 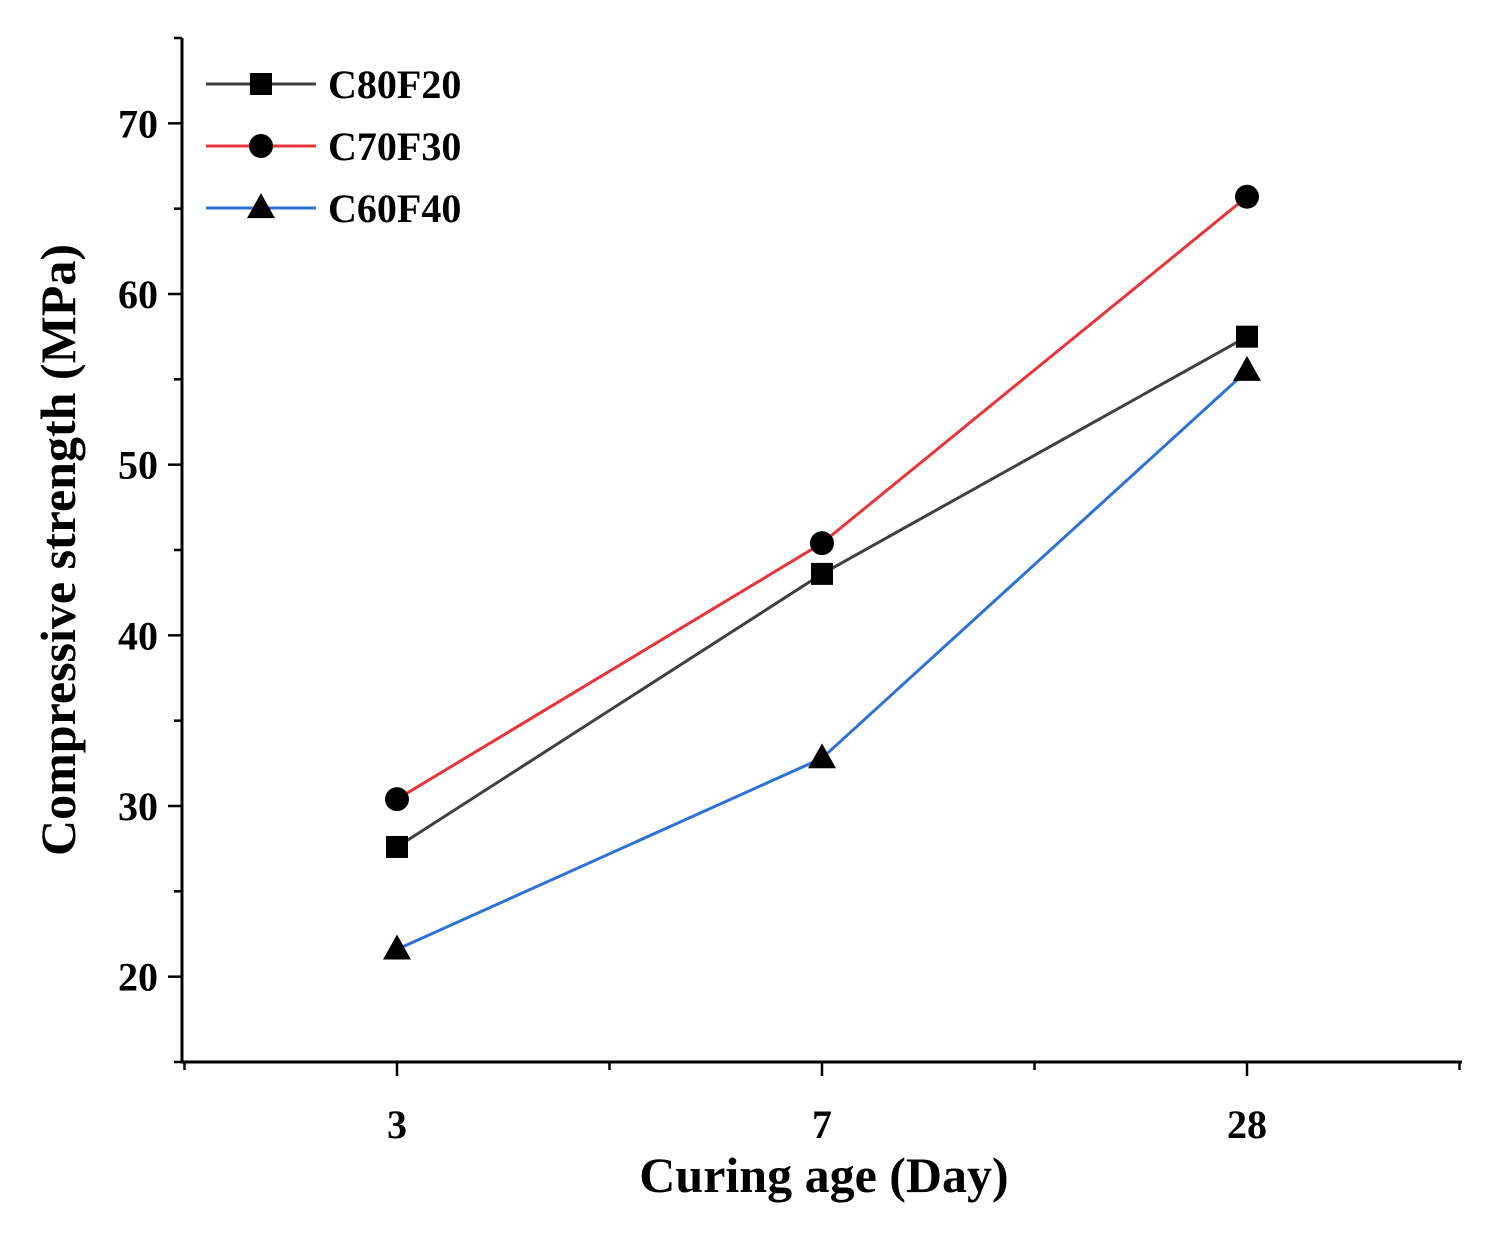 What do you see at coordinates (138, 465) in the screenshot?
I see `y-tick-label: 50` at bounding box center [138, 465].